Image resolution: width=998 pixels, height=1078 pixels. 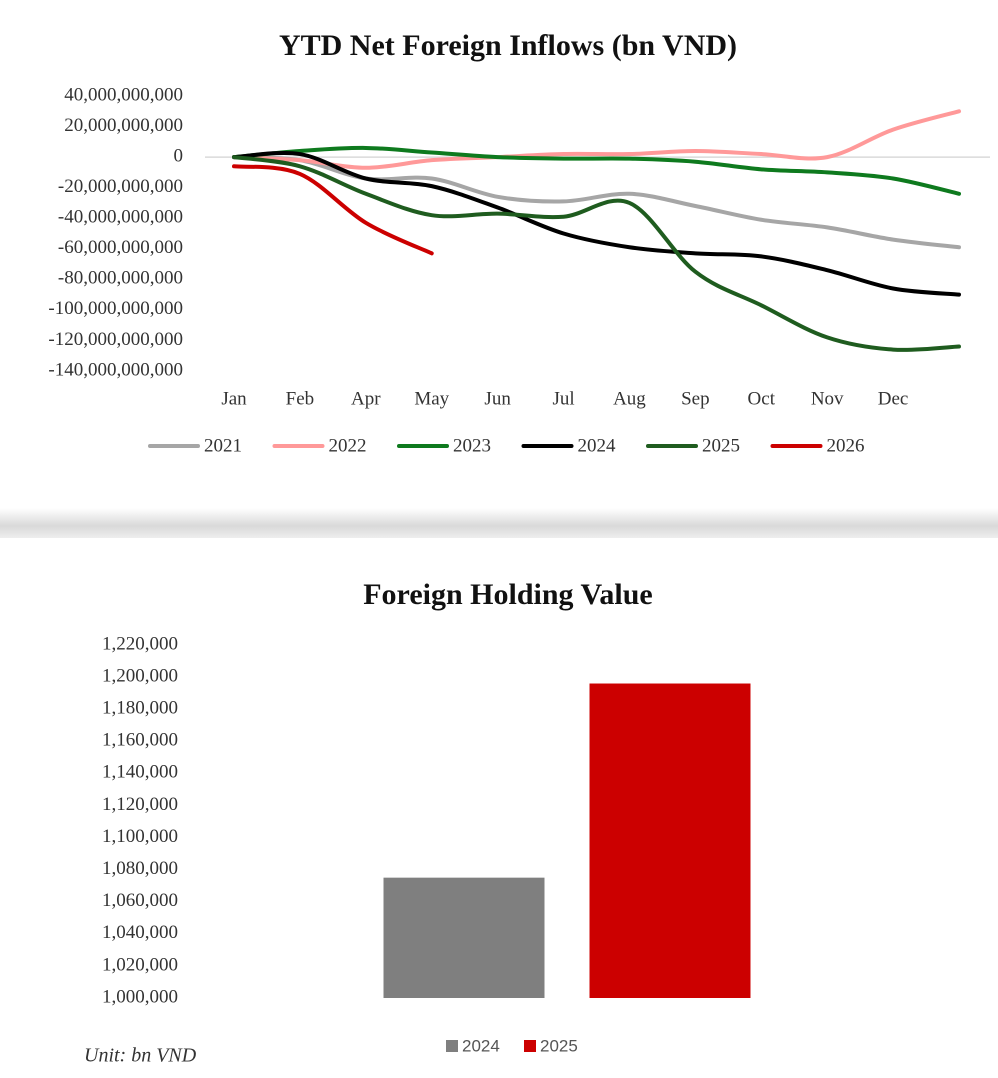 I want to click on x-tick-label: May, so click(x=431, y=398).